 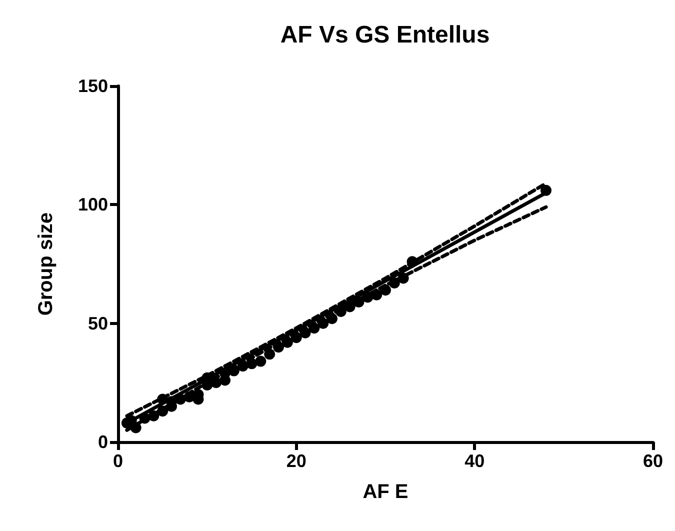 I want to click on x-tick-label: 20, so click(x=296, y=461).